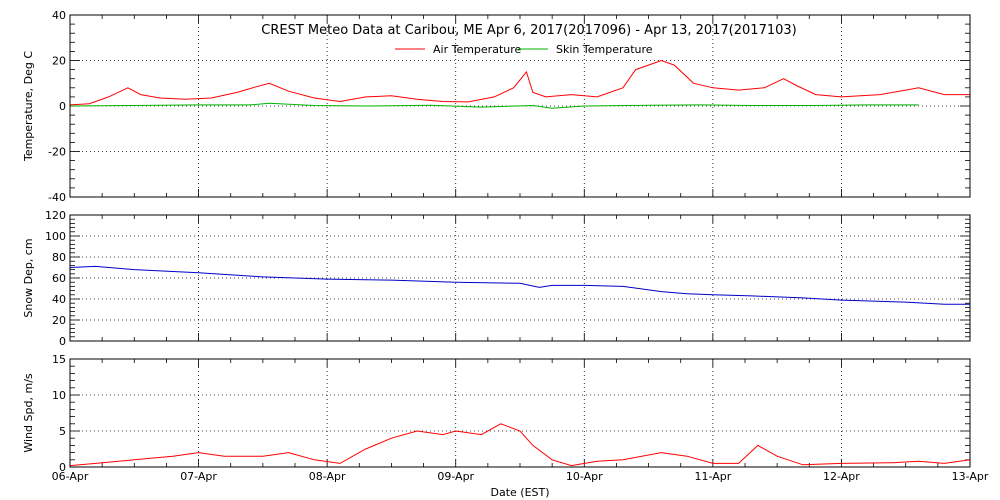 This screenshot has width=1000, height=500. Describe the element at coordinates (584, 476) in the screenshot. I see `x-tick-label: 10-Apr` at that location.